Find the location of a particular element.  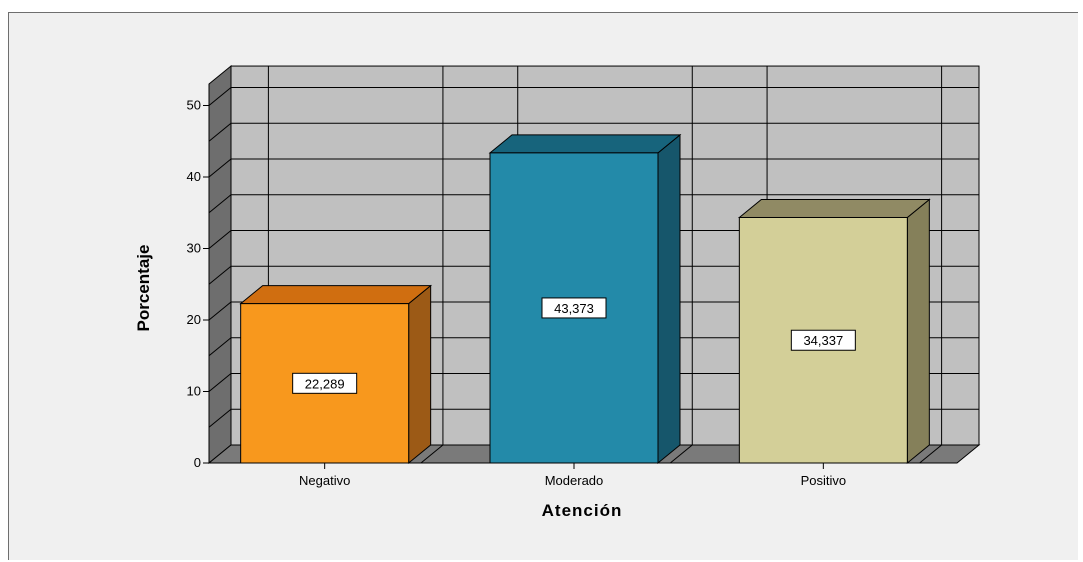

x-tick-label: Negativo is located at coordinates (324, 480).